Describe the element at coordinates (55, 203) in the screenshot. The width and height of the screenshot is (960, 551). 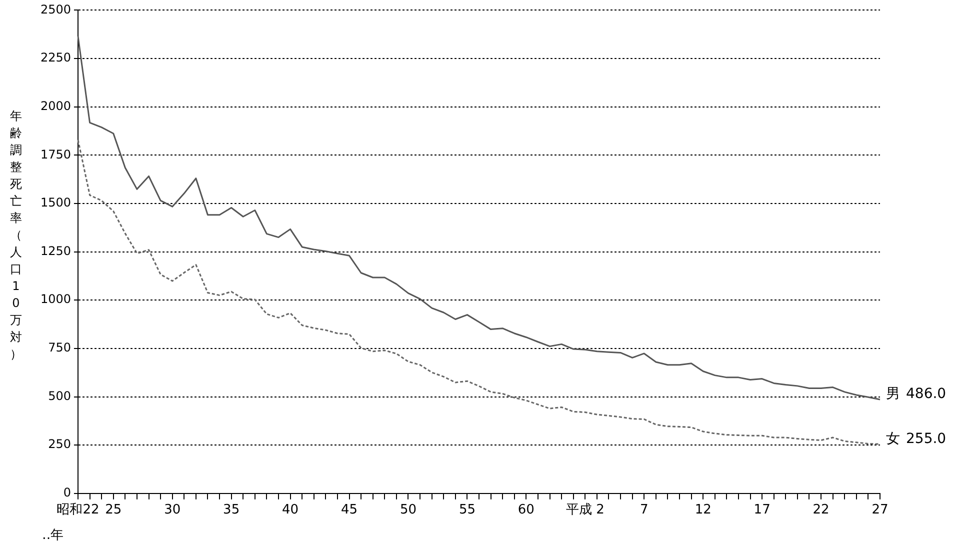
I see `y-tick-label: 1500` at that location.